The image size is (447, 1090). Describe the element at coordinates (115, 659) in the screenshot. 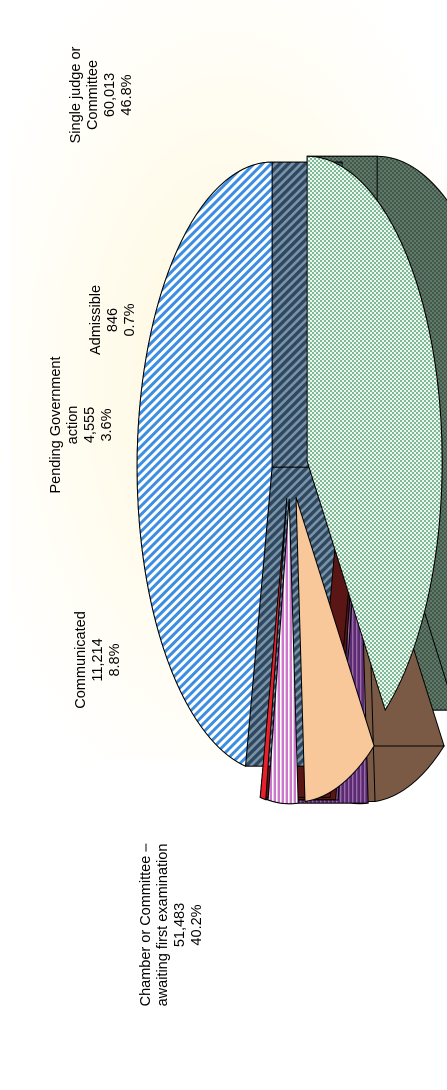

I see `slice-label-line-1-2: 8.8%` at that location.